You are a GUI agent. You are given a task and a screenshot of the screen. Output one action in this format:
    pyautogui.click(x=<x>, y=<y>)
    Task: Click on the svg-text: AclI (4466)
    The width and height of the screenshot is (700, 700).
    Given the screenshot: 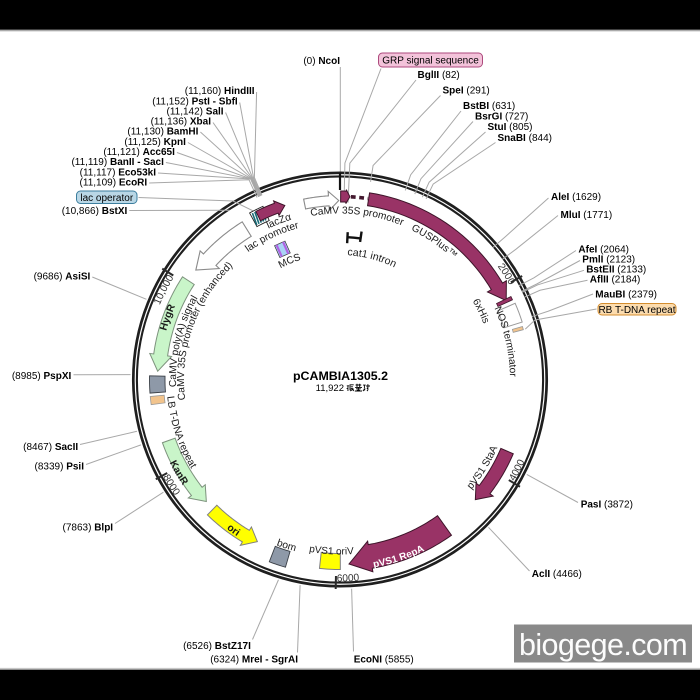 What is the action you would take?
    pyautogui.click(x=557, y=574)
    